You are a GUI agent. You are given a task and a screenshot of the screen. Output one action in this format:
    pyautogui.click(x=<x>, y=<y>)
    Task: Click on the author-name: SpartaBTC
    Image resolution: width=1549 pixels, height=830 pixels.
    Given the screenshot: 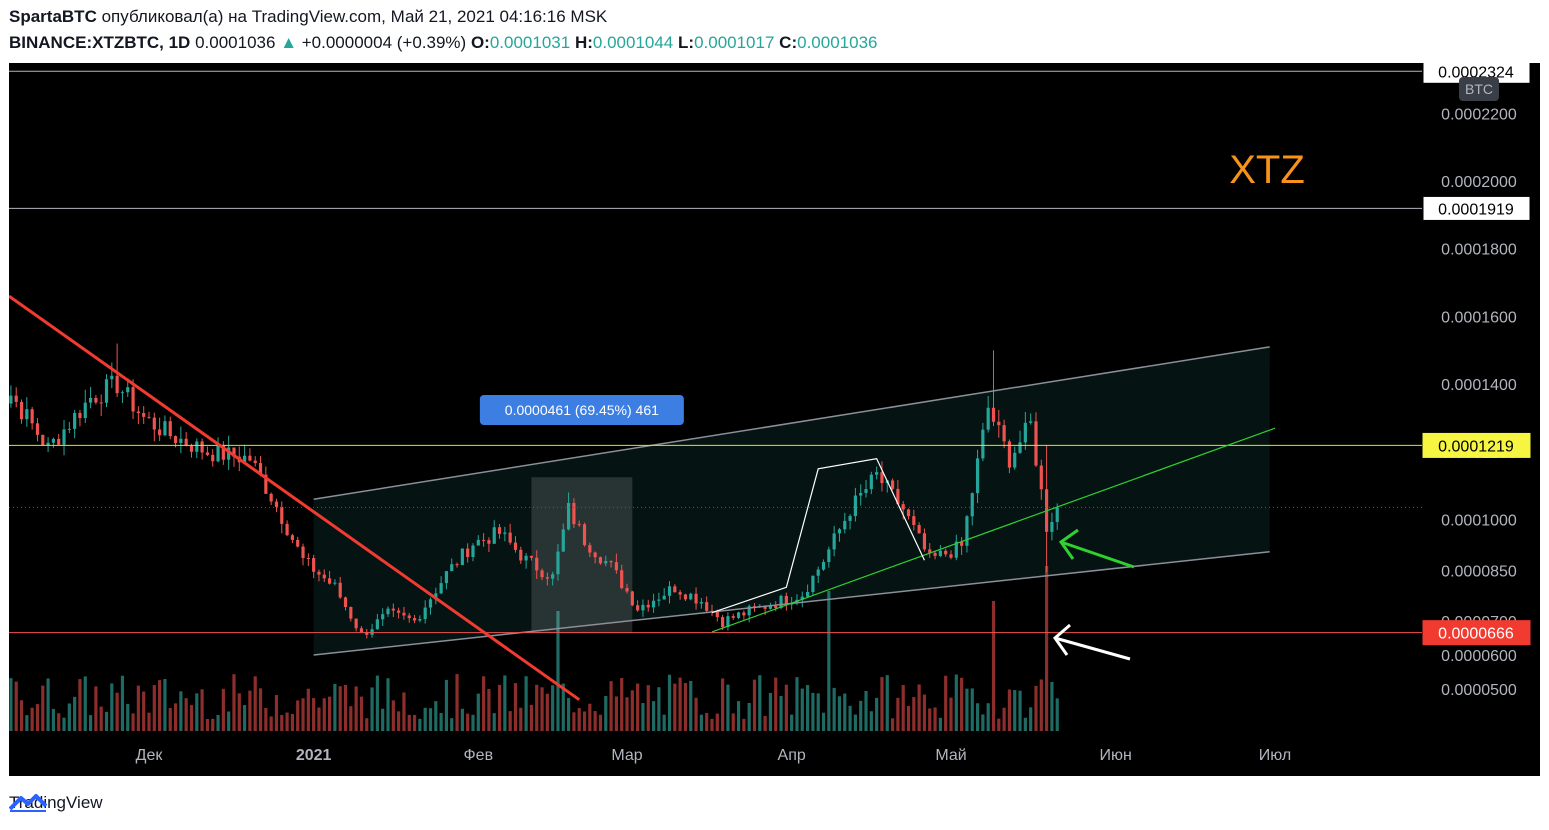 What is the action you would take?
    pyautogui.click(x=53, y=16)
    